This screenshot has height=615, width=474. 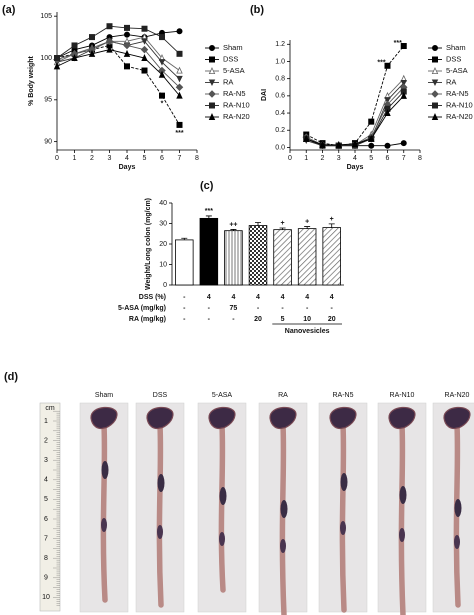 I want to click on y-tick-label: 90, so click(x=48, y=141).